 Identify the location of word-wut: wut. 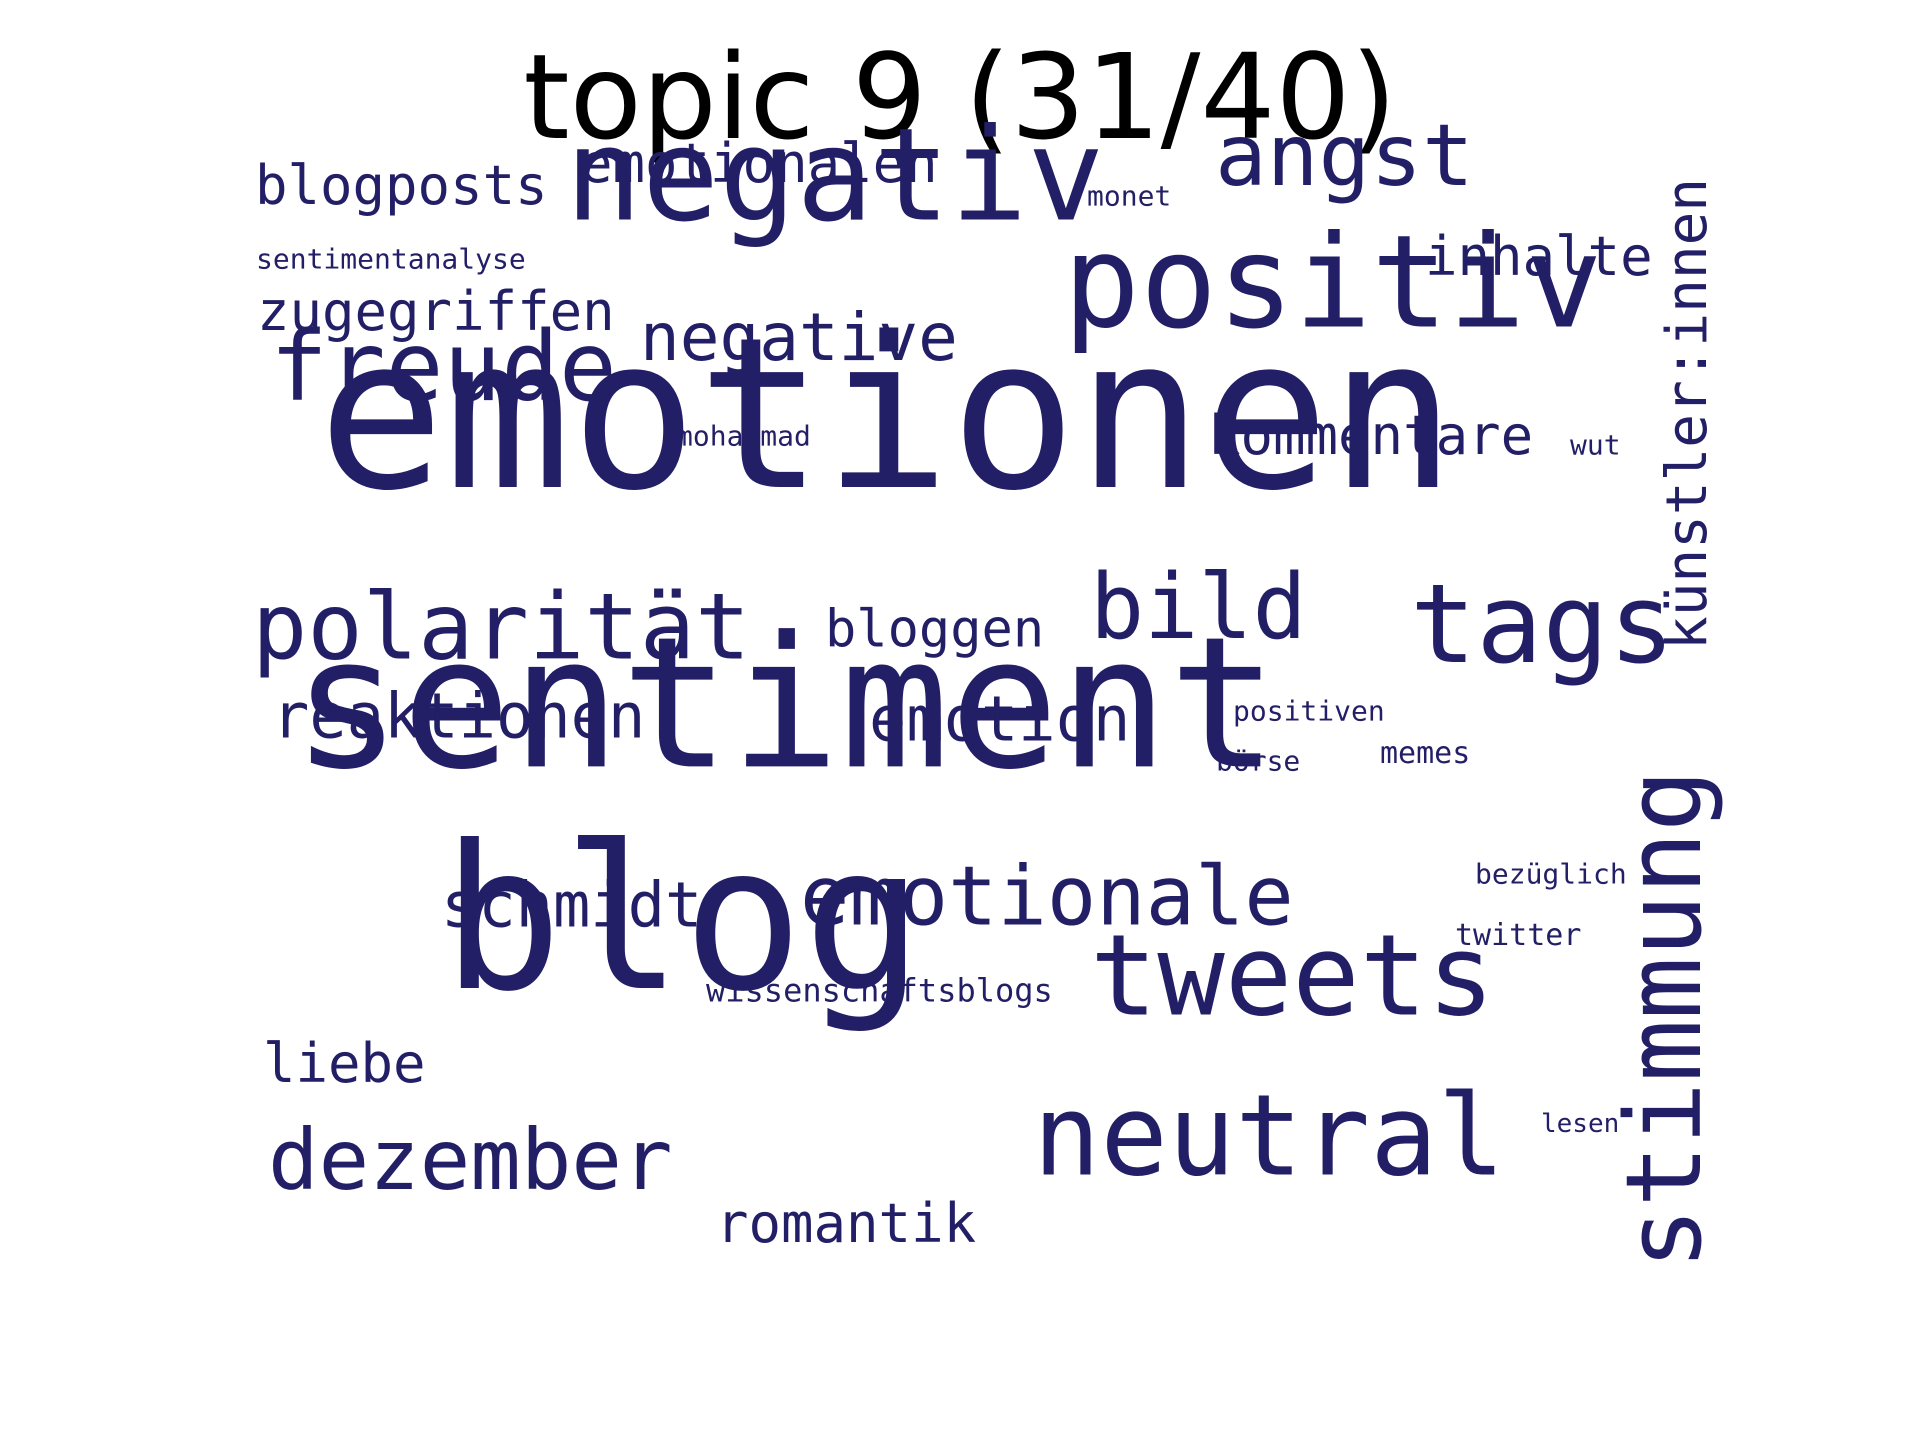
(1595, 445).